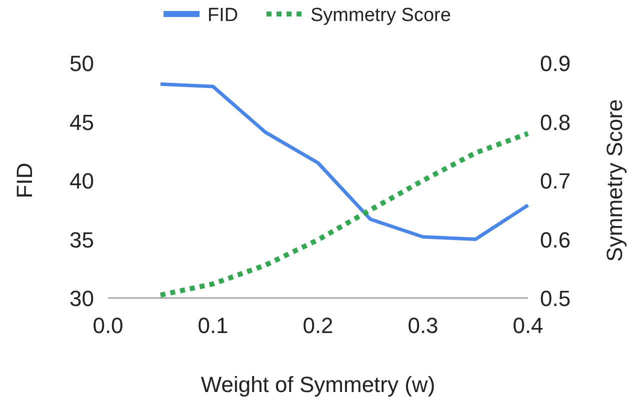 The image size is (634, 400). I want to click on y-tick-label: 40, so click(82, 181).